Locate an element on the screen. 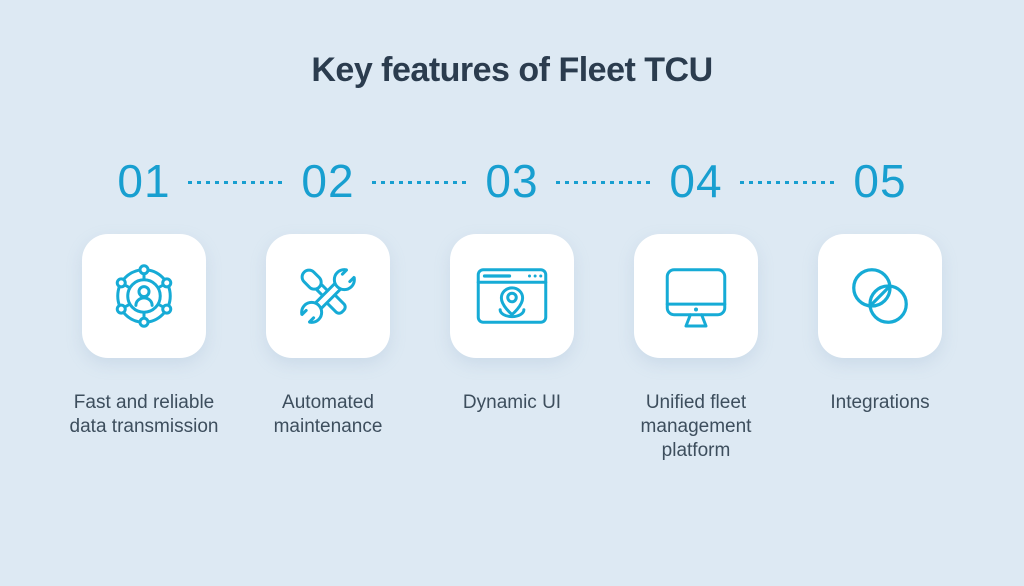 Image resolution: width=1024 pixels, height=586 pixels. tools-icon is located at coordinates (328, 296).